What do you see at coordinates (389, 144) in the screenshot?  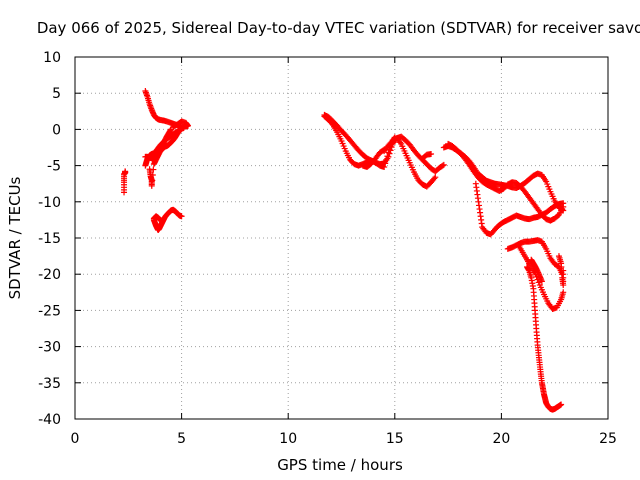 I see `series-arc-12-17h-d` at bounding box center [389, 144].